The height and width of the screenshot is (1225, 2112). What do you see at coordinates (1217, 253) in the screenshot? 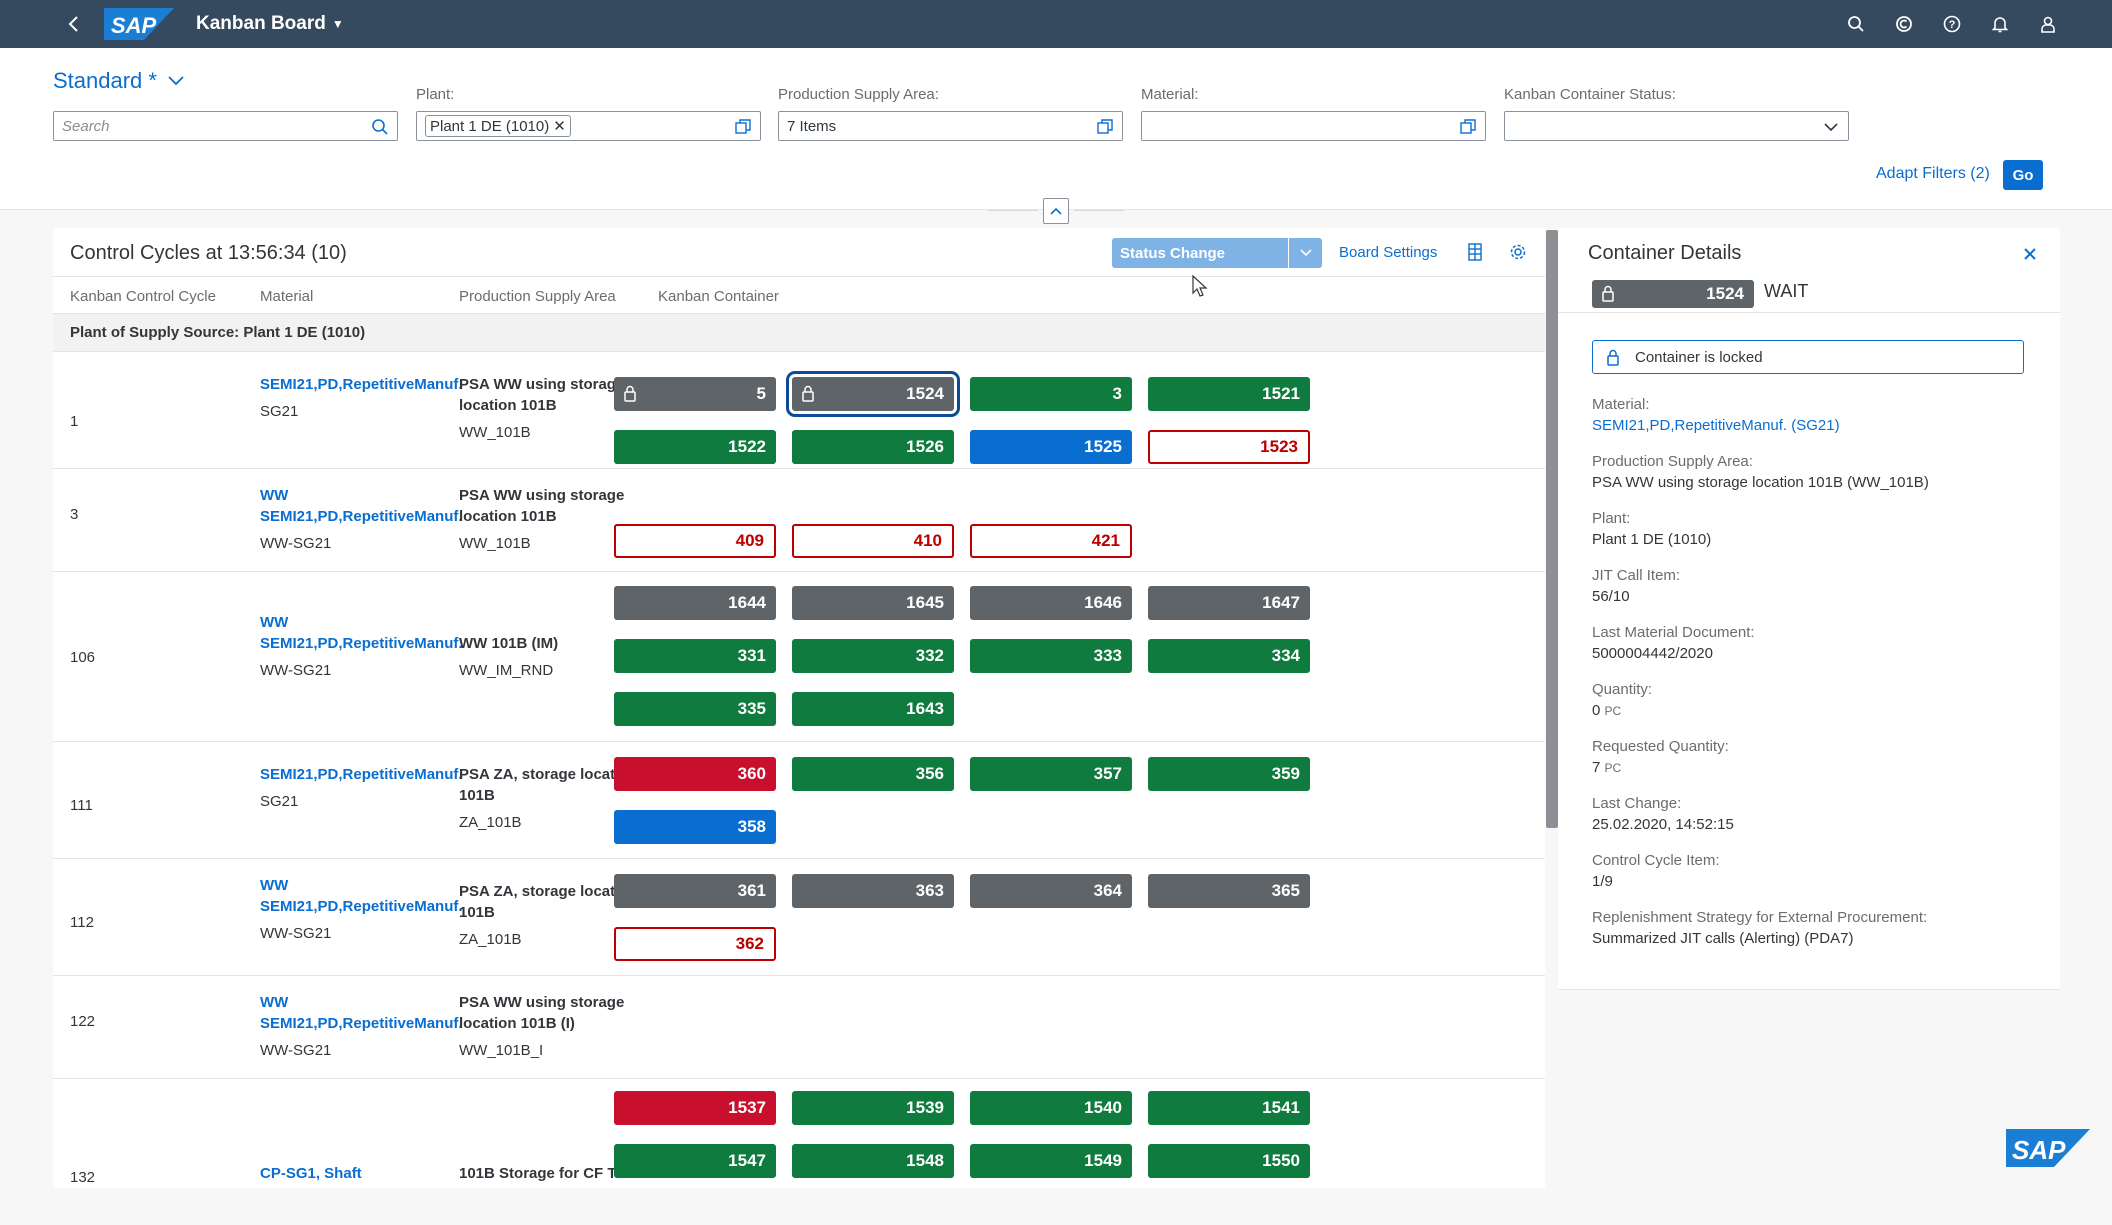
I see `status-change-button: Status Change` at bounding box center [1217, 253].